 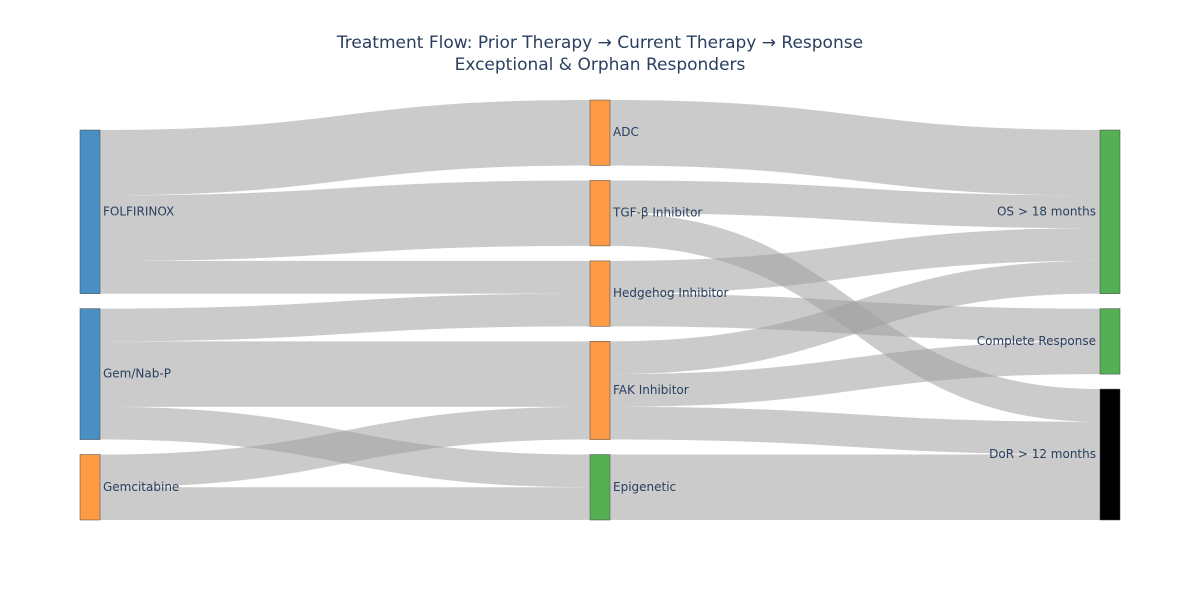 I want to click on link-hedgehog-to-os18, so click(x=855, y=261).